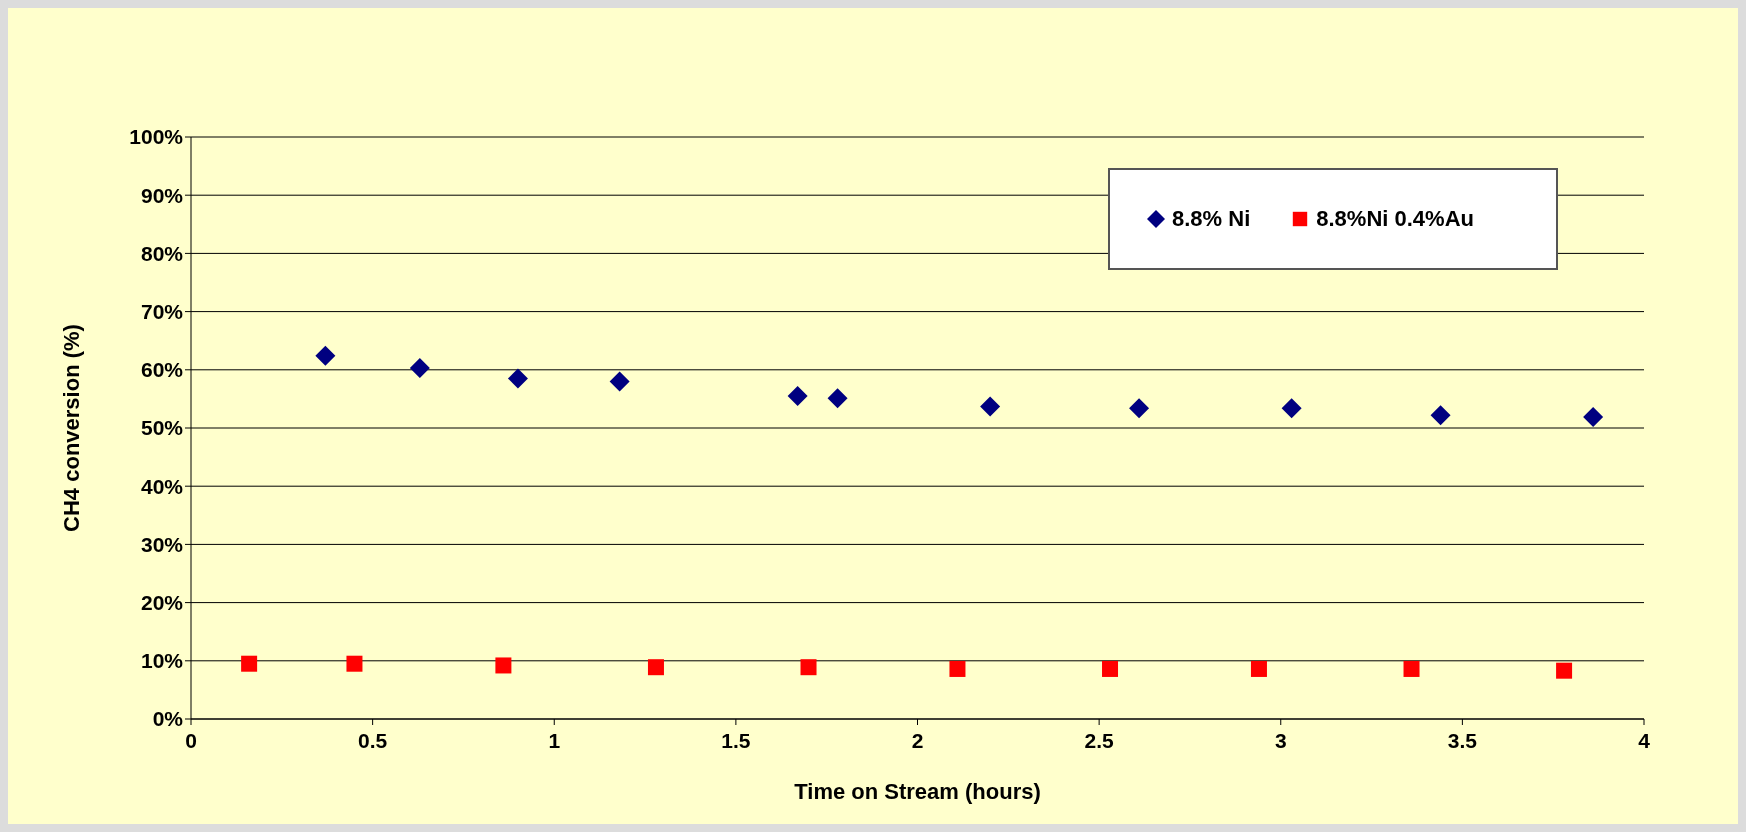 The height and width of the screenshot is (832, 1746). What do you see at coordinates (162, 486) in the screenshot?
I see `y-tick-label: 40%` at bounding box center [162, 486].